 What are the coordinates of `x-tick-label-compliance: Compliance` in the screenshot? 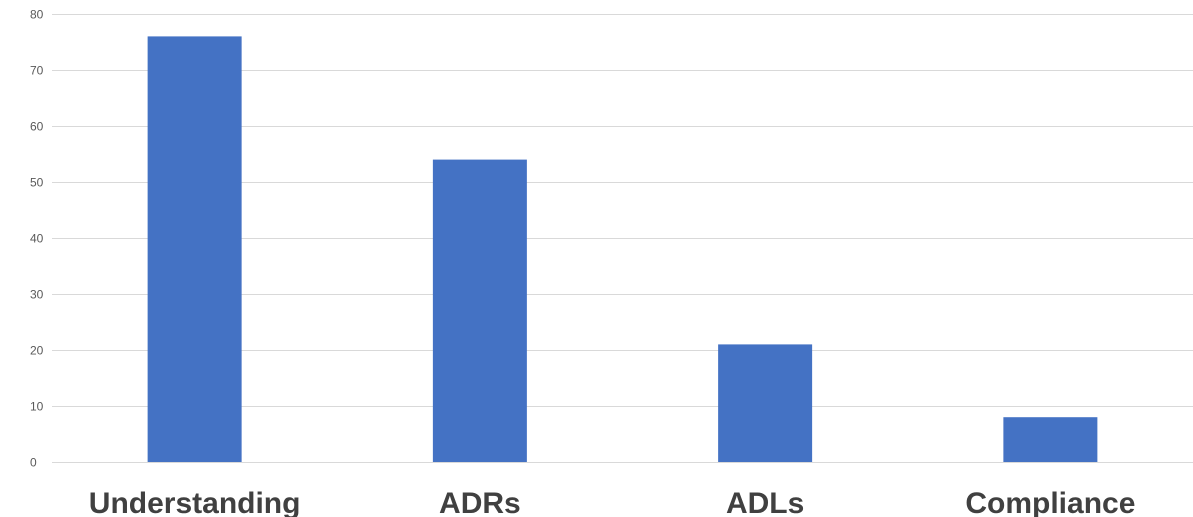 It's located at (1050, 502).